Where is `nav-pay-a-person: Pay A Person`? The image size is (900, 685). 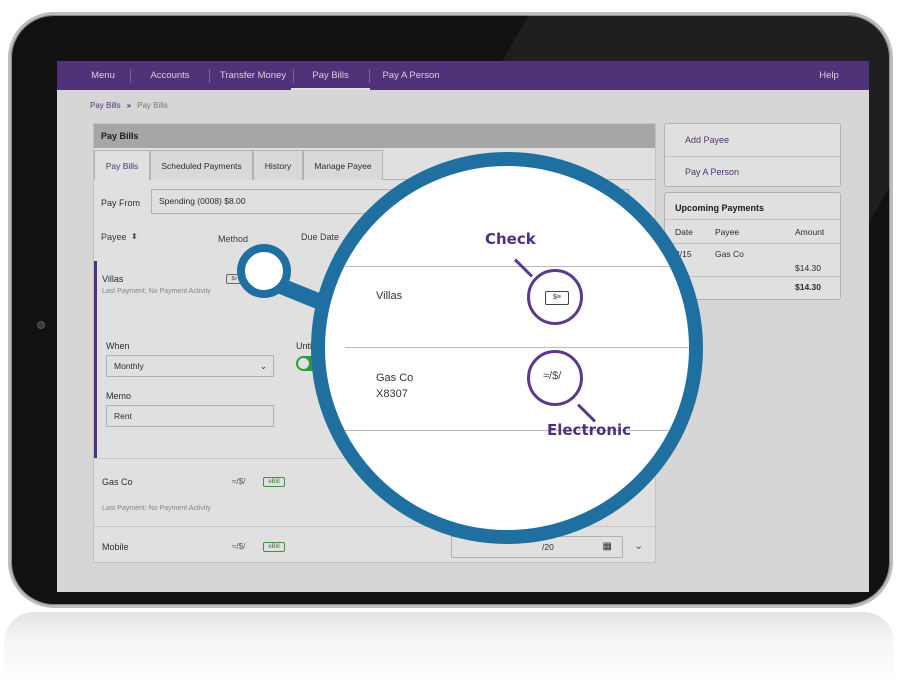 nav-pay-a-person: Pay A Person is located at coordinates (411, 75).